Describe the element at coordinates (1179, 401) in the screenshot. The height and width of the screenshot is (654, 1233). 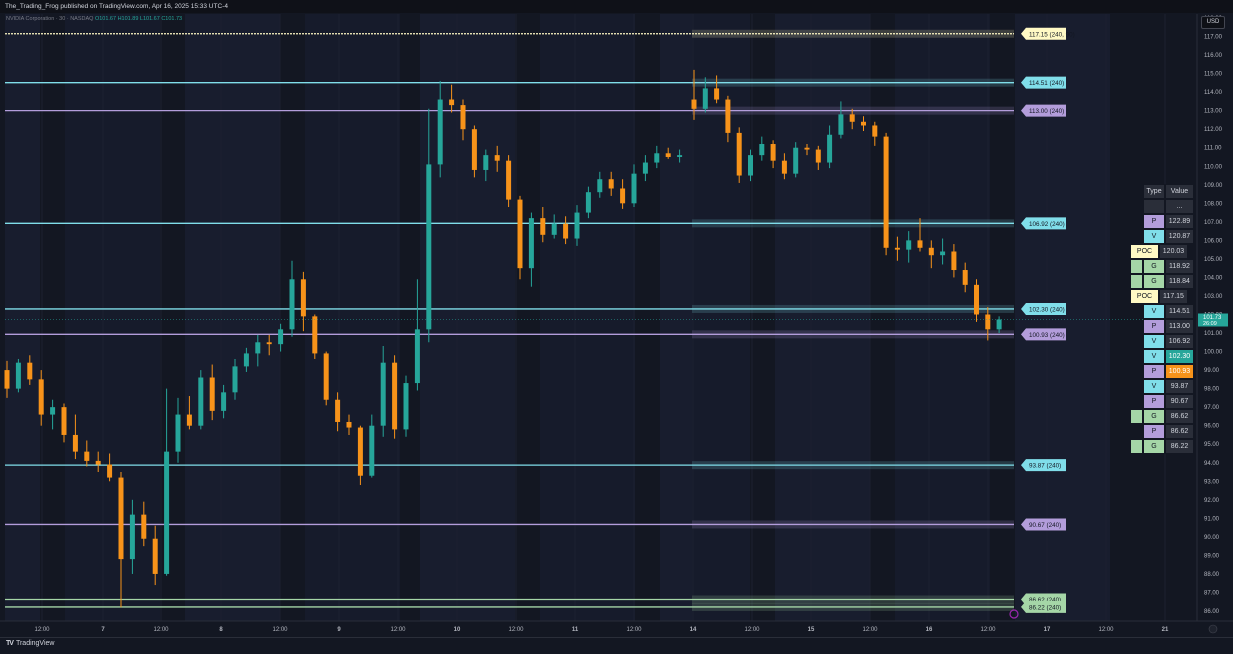
I see `row-value: 90.67` at that location.